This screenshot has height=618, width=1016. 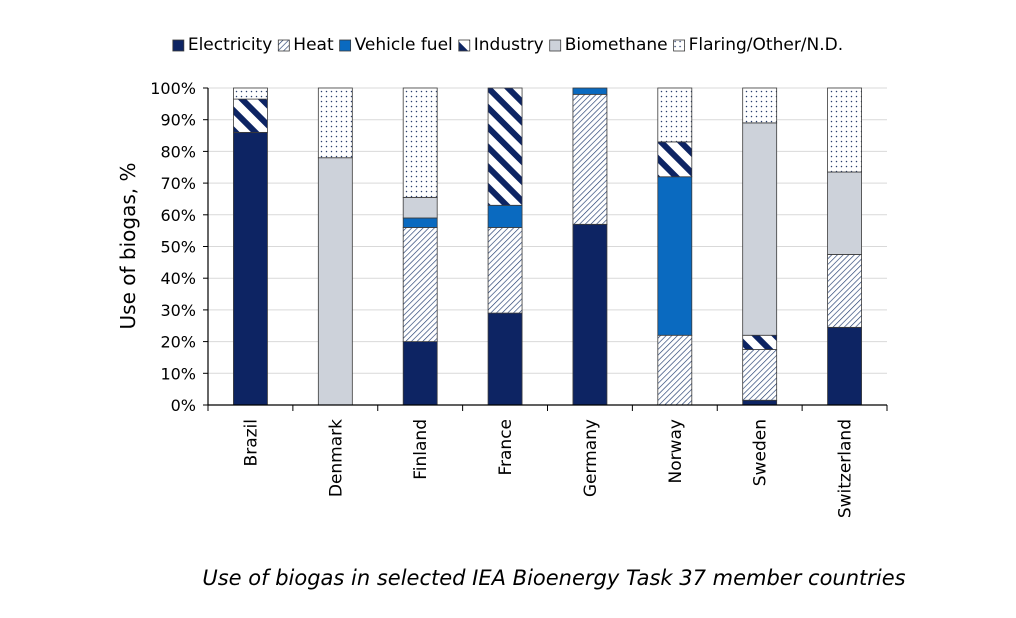 What do you see at coordinates (506, 447) in the screenshot?
I see `x-tick-label-france: France` at bounding box center [506, 447].